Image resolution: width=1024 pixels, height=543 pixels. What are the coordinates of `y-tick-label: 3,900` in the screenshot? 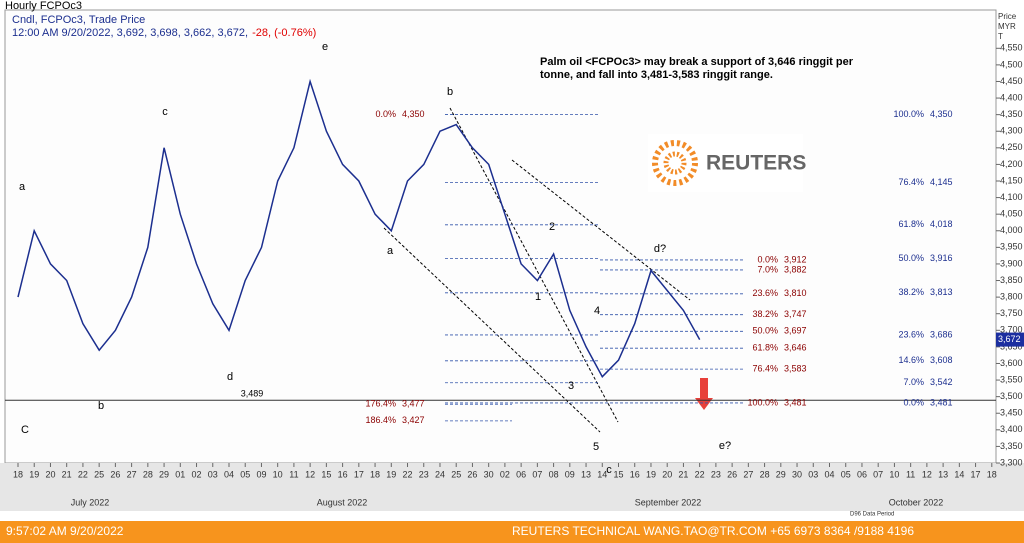 It's located at (1011, 263).